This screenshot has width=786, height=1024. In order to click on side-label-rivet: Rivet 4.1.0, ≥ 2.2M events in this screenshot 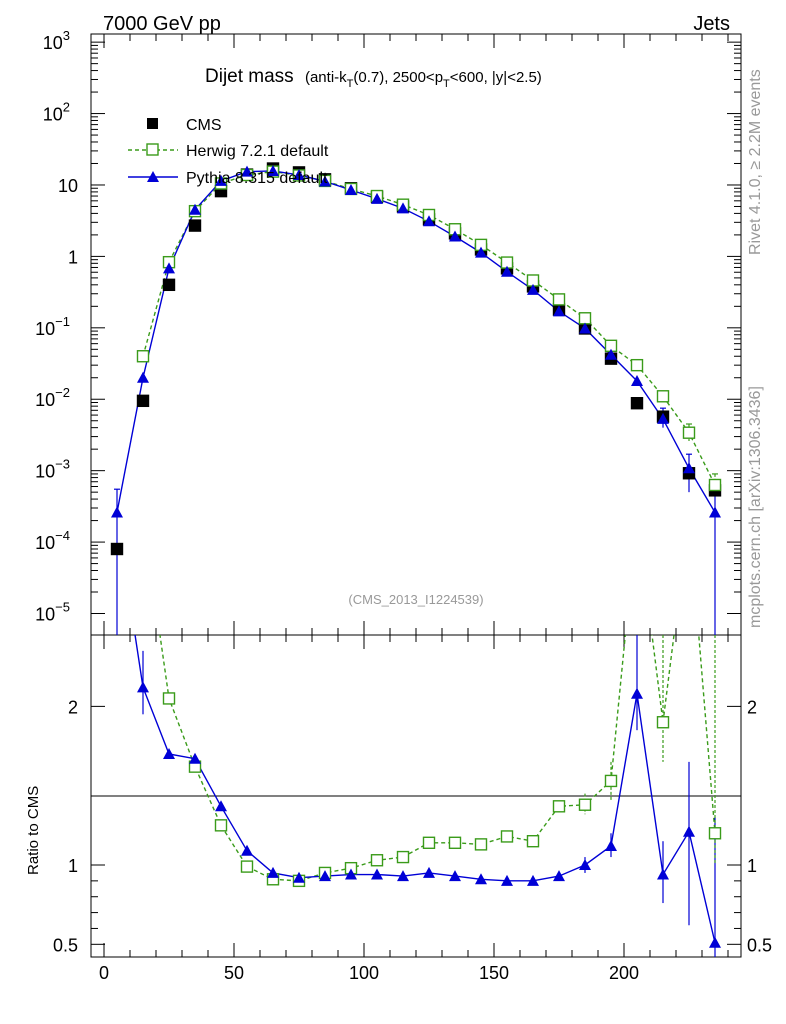, I will do `click(755, 162)`.